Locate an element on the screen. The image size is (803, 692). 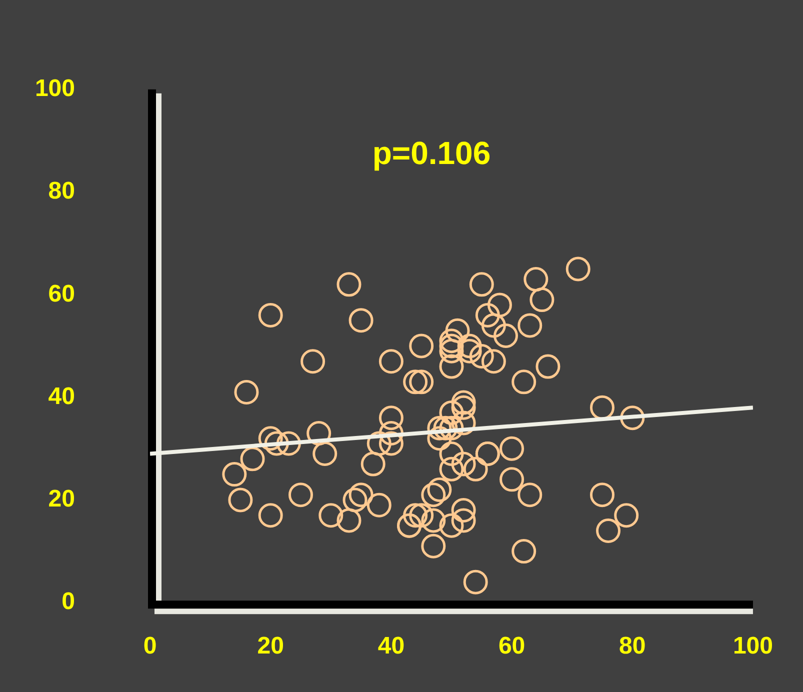
x-tick-label: 80 is located at coordinates (632, 646).